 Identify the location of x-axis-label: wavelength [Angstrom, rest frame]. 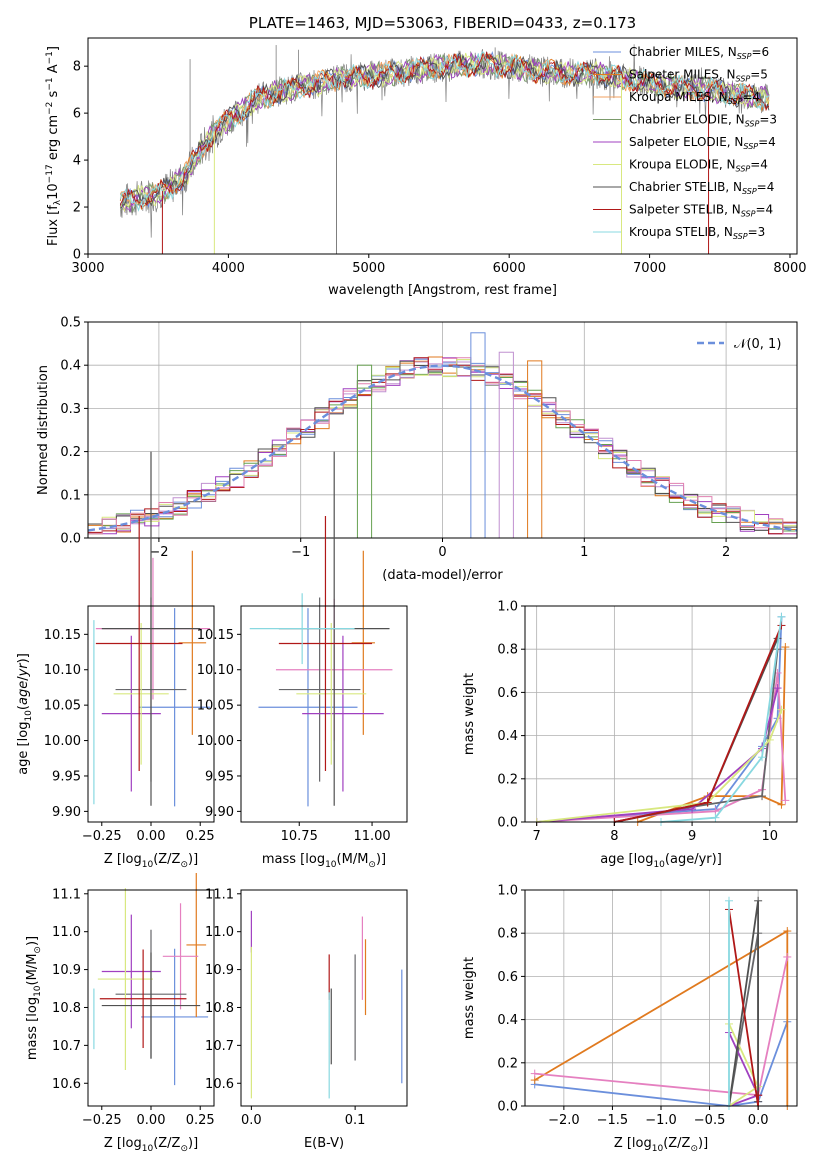
(442, 290).